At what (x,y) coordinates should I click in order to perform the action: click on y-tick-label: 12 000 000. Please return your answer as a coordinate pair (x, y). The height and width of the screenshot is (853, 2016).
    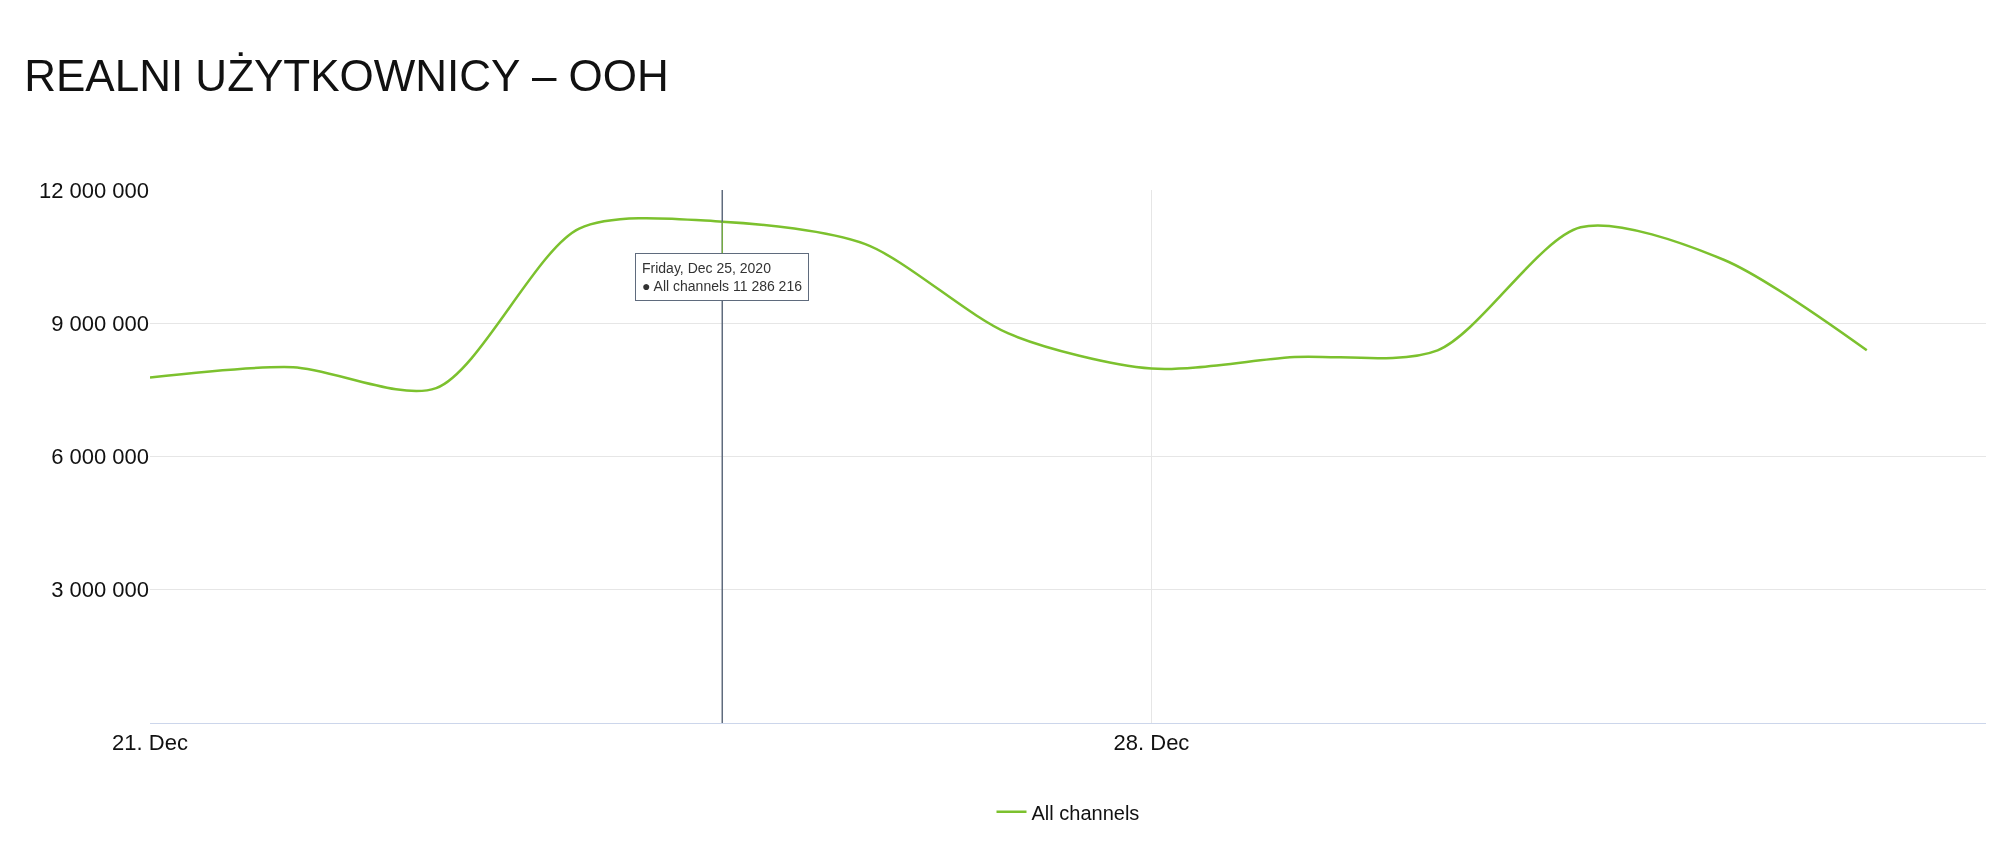
    Looking at the image, I should click on (93, 190).